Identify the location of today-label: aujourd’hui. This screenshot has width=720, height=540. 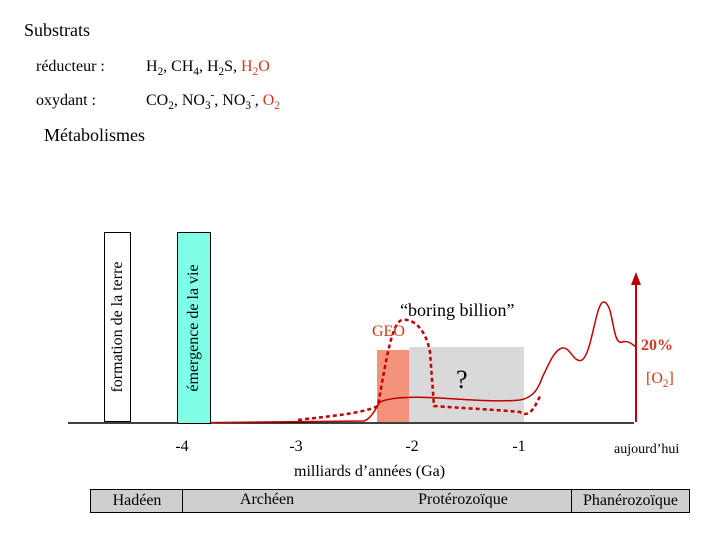
(647, 449).